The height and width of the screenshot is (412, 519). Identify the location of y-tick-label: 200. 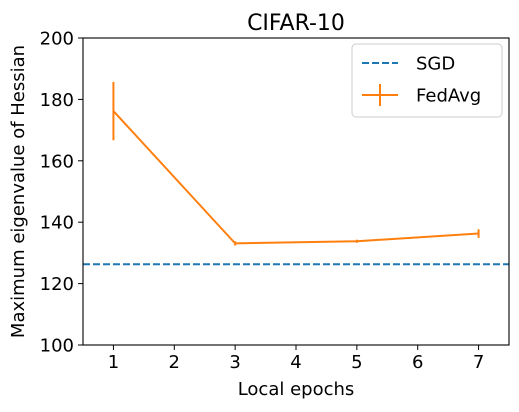
(57, 39).